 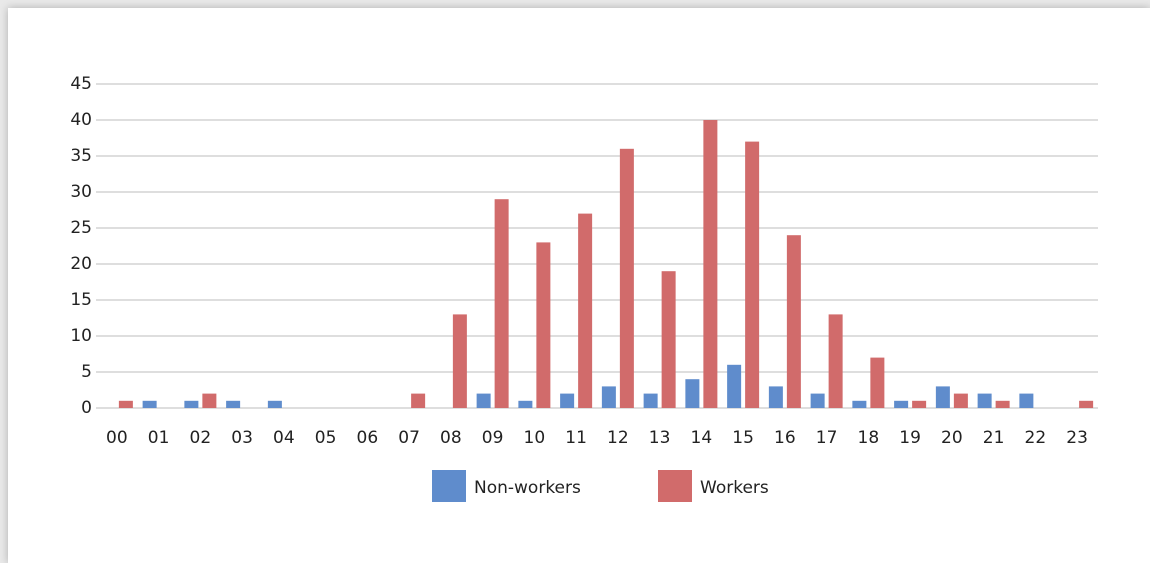 What do you see at coordinates (451, 438) in the screenshot?
I see `x-tick-label: 08` at bounding box center [451, 438].